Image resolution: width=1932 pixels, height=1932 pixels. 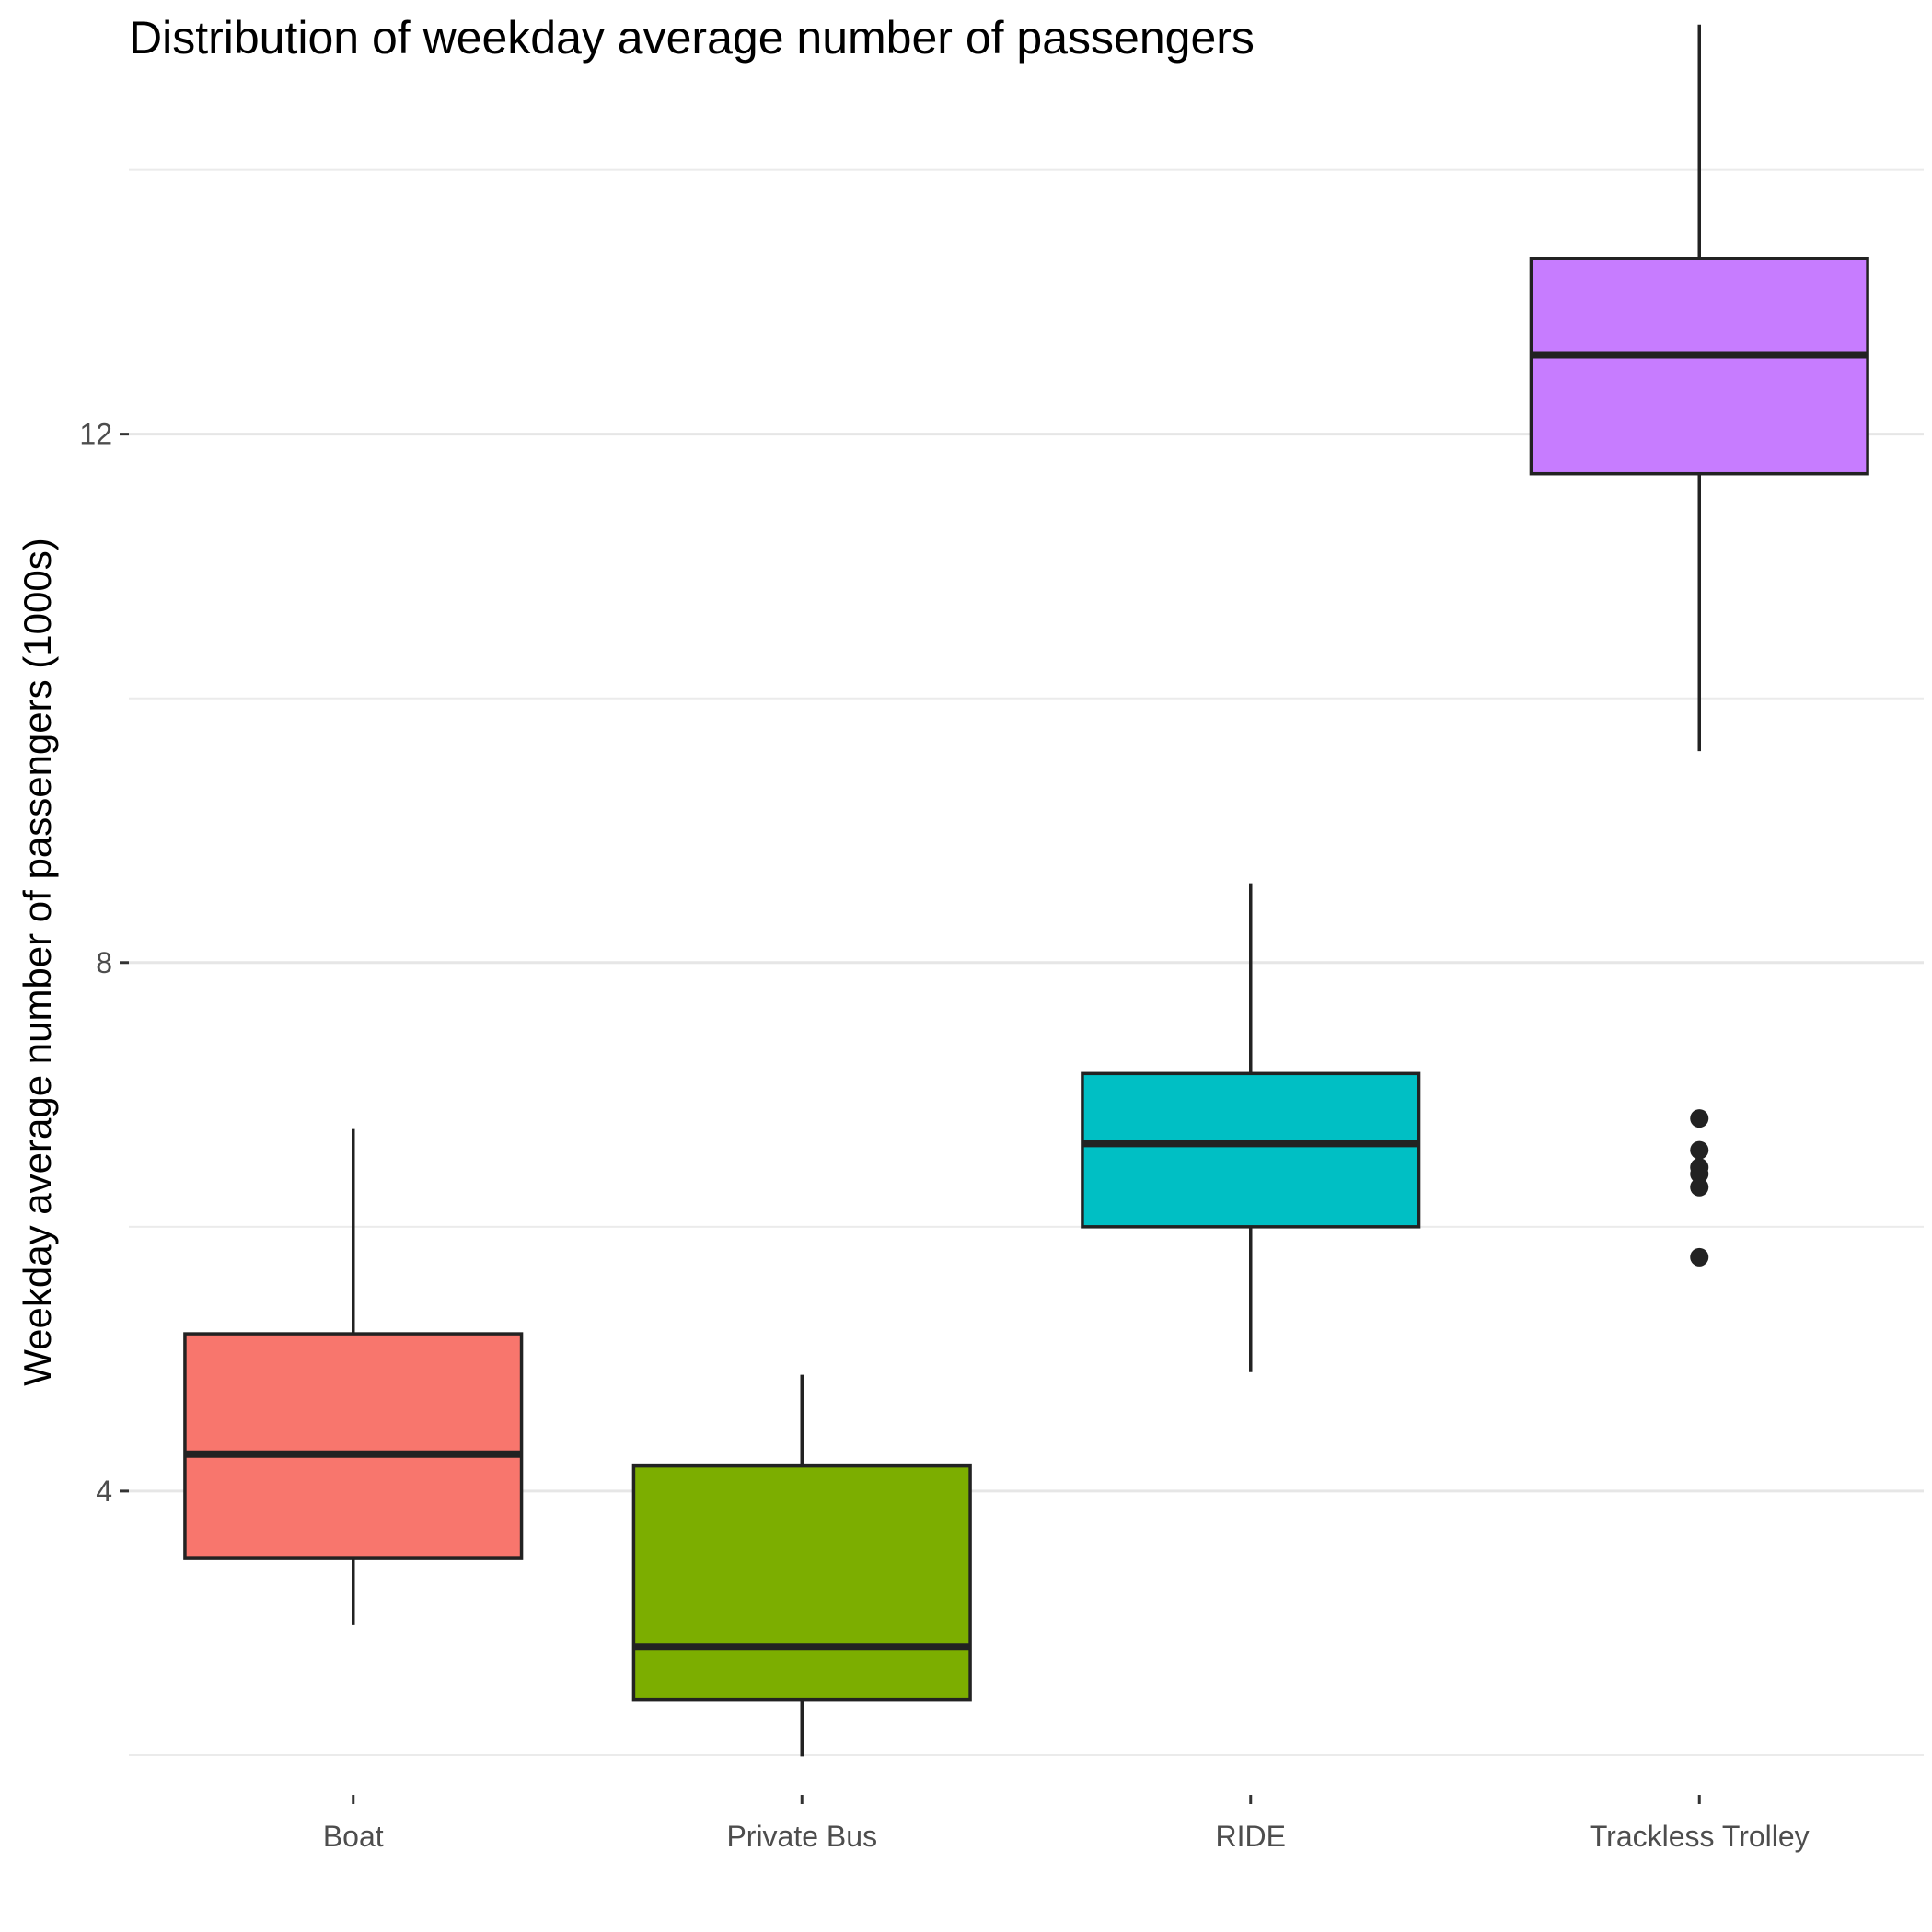 I want to click on x-tick-label: Trackless Trolley, so click(x=1700, y=1837).